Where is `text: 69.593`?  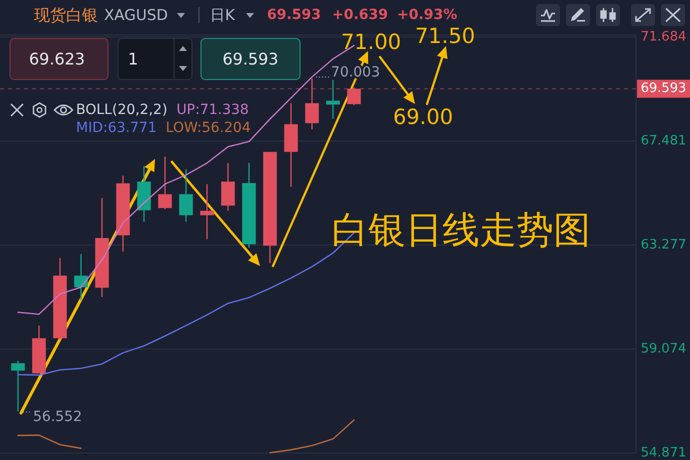 text: 69.593 is located at coordinates (294, 15).